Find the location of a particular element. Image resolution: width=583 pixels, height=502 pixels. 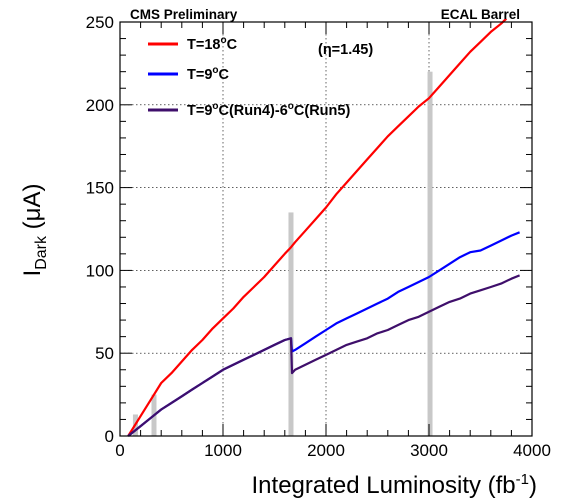

y-axis-title: IDark (μA) is located at coordinates (34, 230).